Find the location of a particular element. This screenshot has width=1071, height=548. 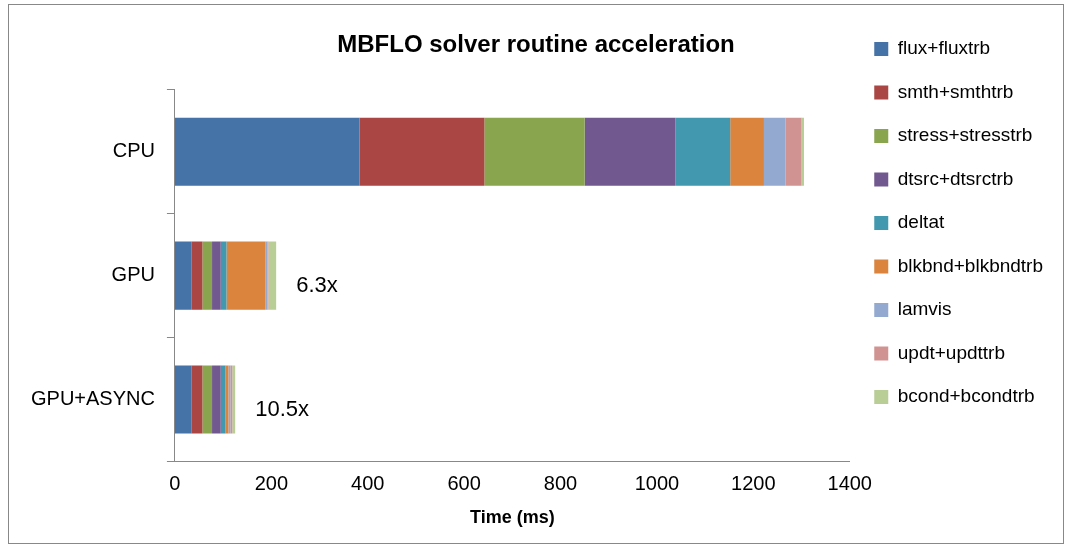

annotation: 10.5x is located at coordinates (282, 408).